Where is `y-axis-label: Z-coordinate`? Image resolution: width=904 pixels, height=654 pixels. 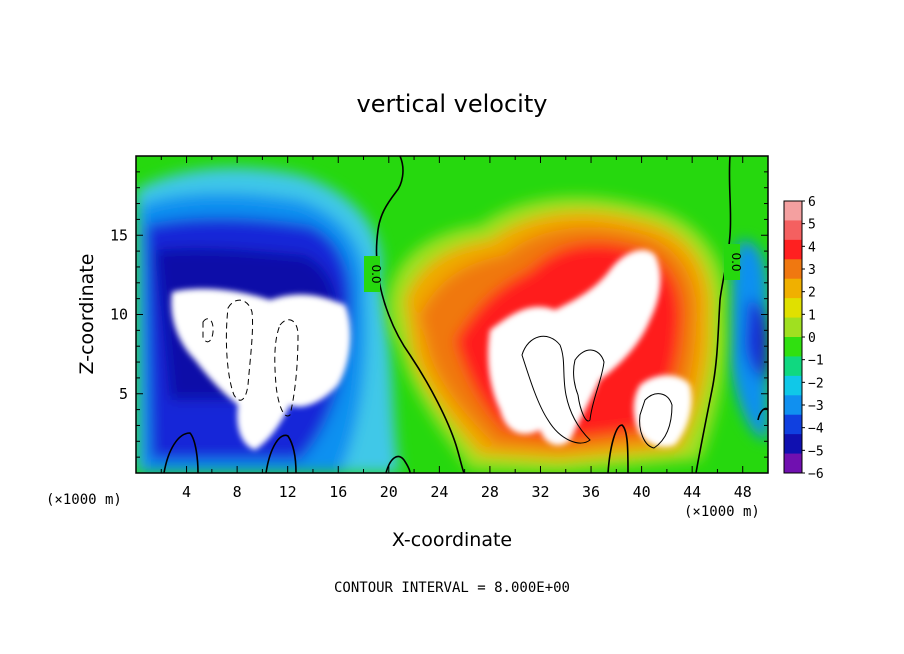
y-axis-label: Z-coordinate is located at coordinates (87, 314).